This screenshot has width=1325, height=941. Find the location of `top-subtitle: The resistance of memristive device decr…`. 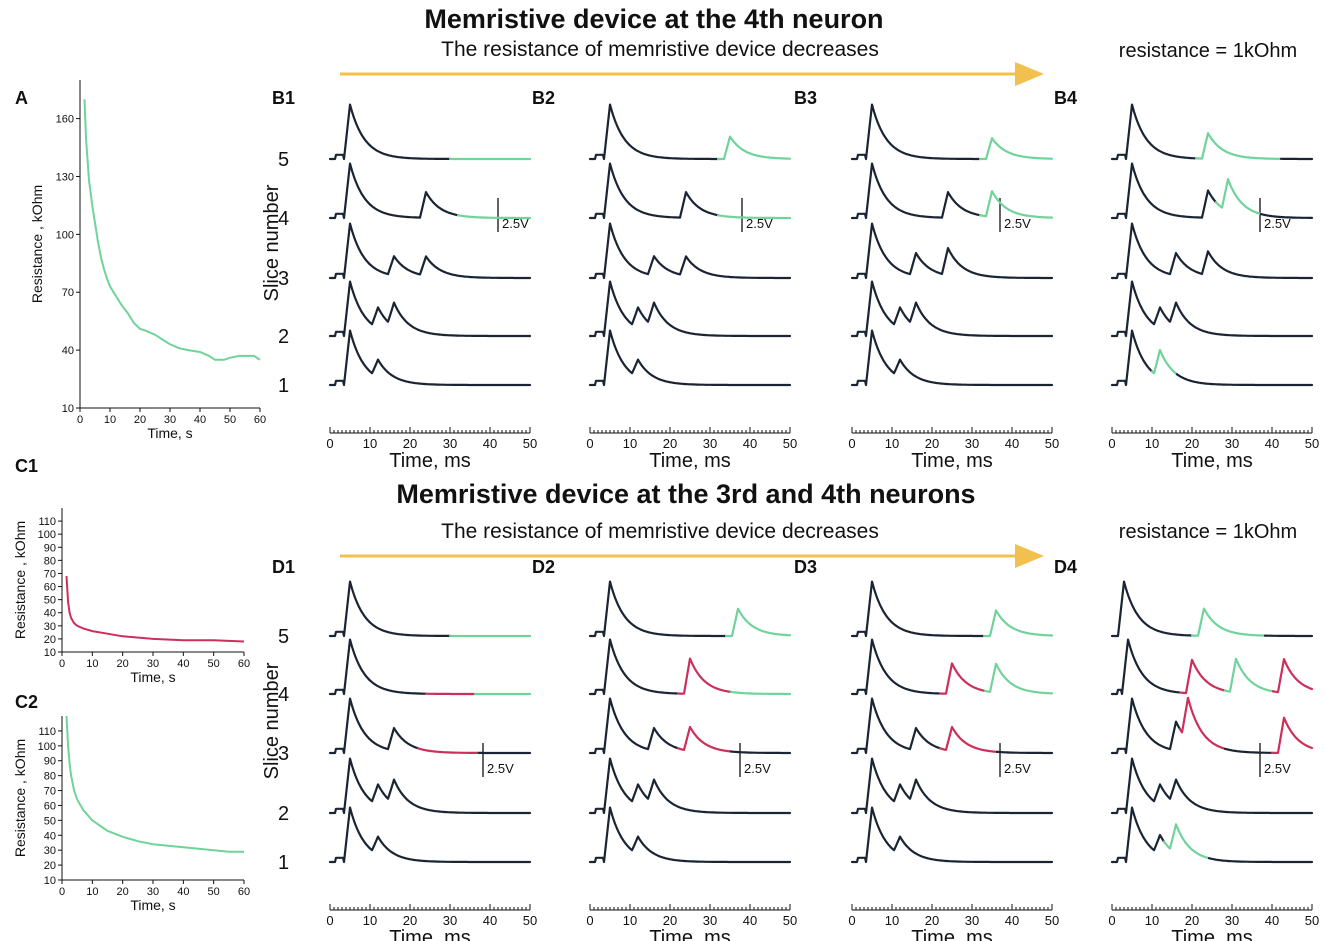

top-subtitle: The resistance of memristive device decr… is located at coordinates (660, 49).